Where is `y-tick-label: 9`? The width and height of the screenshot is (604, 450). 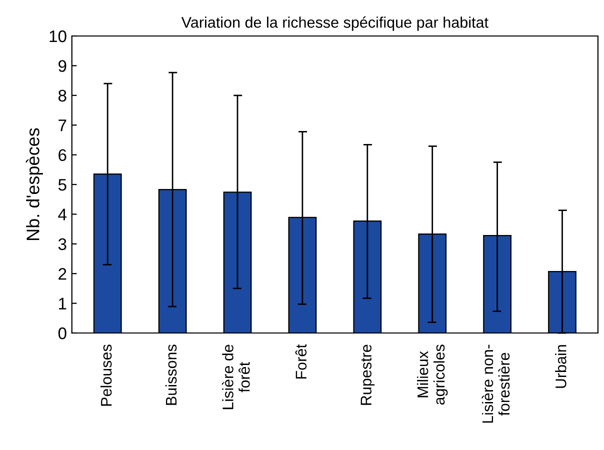 y-tick-label: 9 is located at coordinates (62, 66).